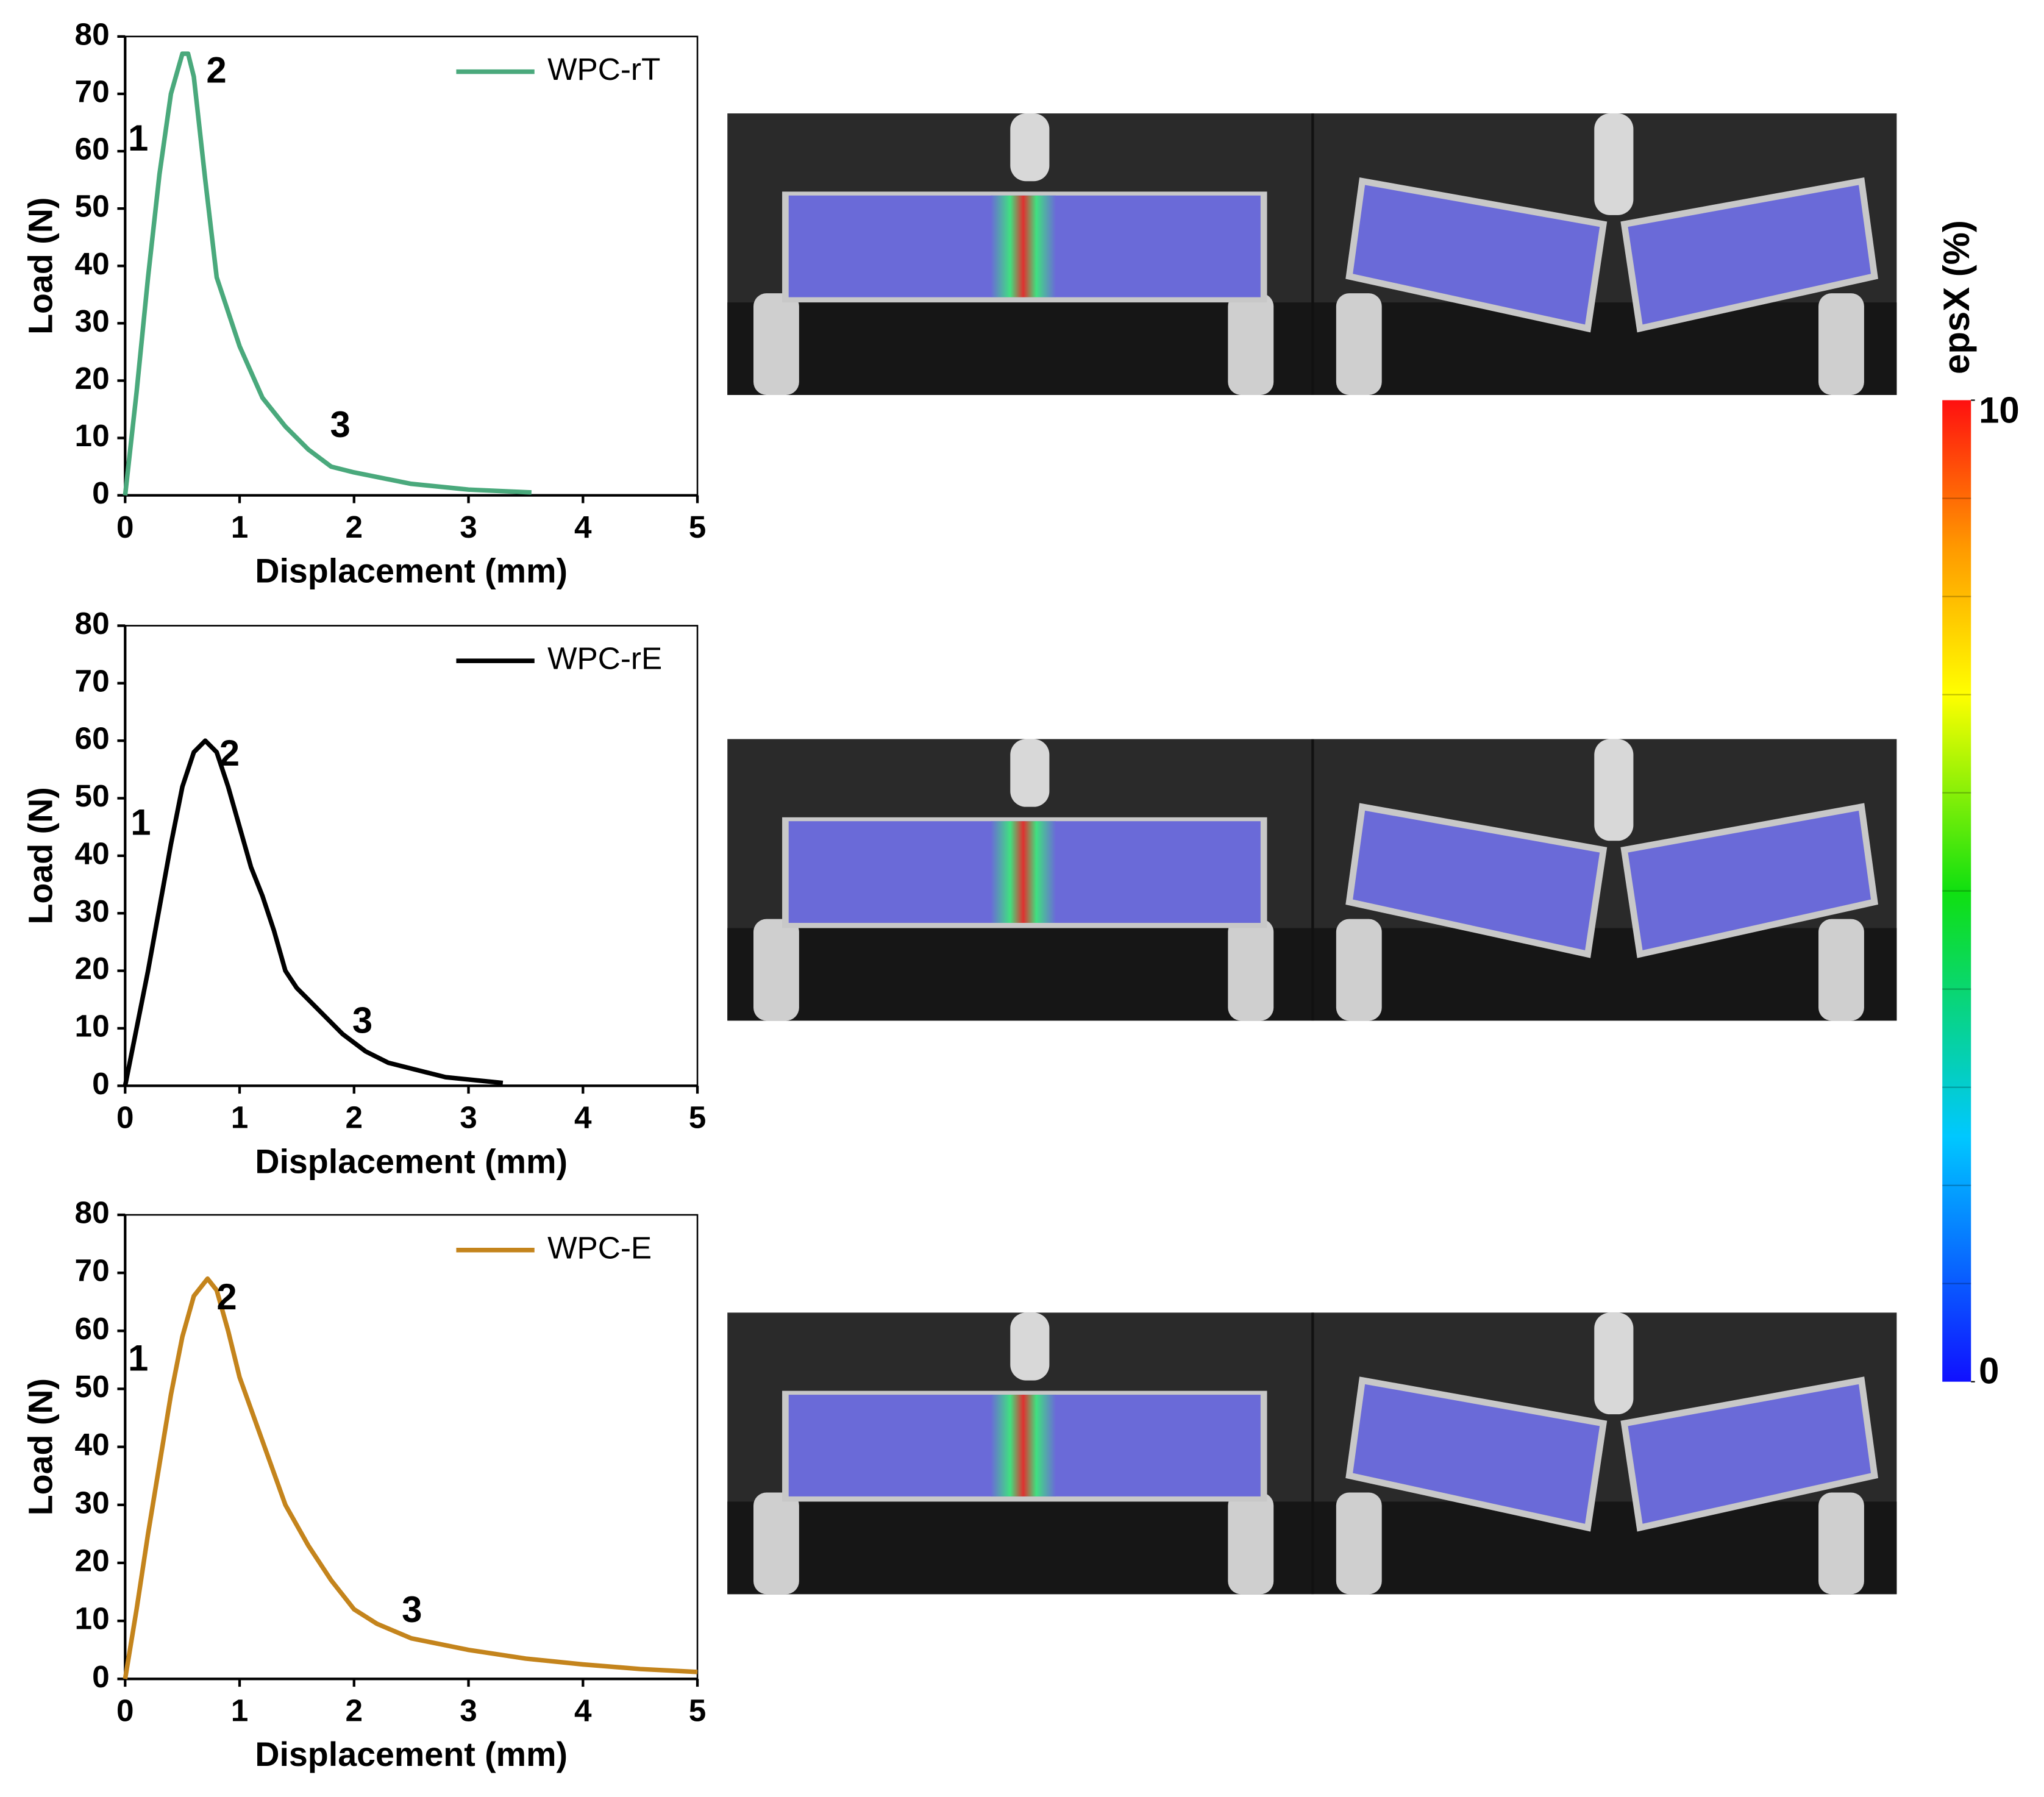 The image size is (2044, 1797). Describe the element at coordinates (1989, 1371) in the screenshot. I see `colorbar-tick-label: 0` at that location.